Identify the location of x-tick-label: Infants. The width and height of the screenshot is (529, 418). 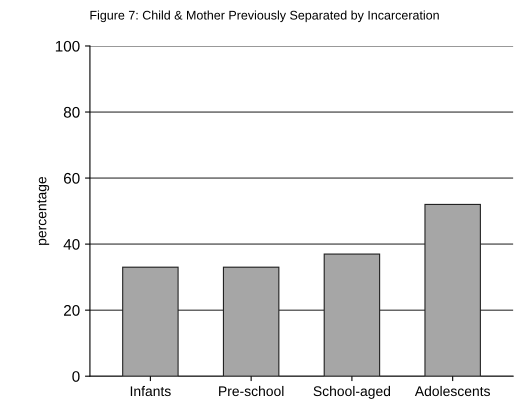
(150, 391).